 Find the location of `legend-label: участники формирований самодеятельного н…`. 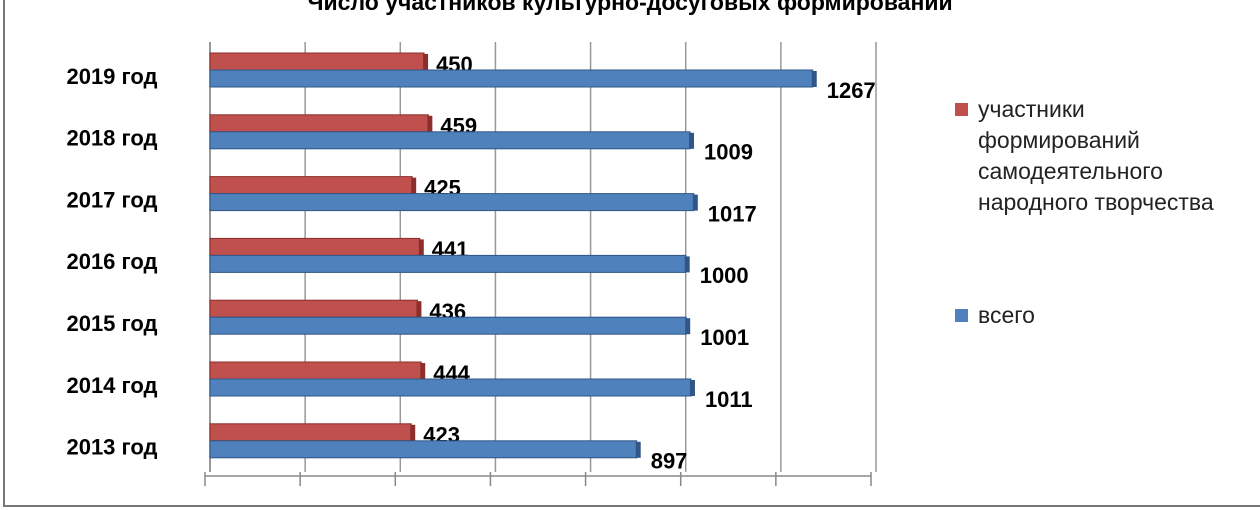

legend-label: участники формирований самодеятельного н… is located at coordinates (1096, 155).